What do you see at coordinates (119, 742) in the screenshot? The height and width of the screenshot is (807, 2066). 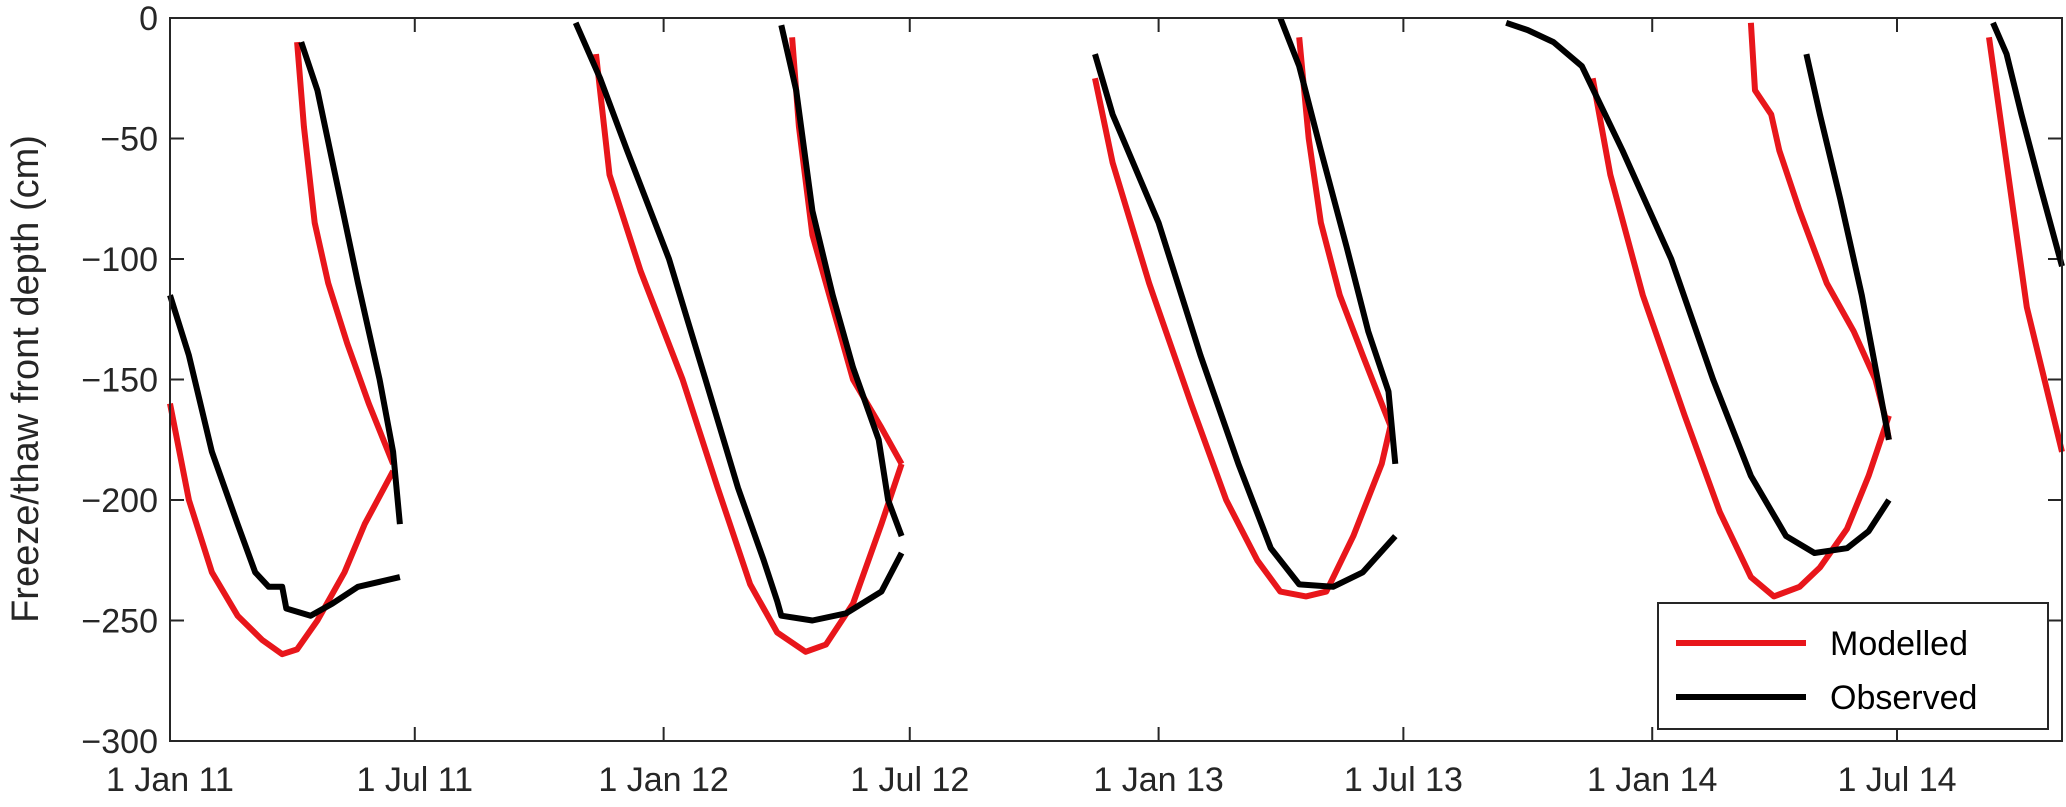 I see `y-tick-label: −300` at bounding box center [119, 742].